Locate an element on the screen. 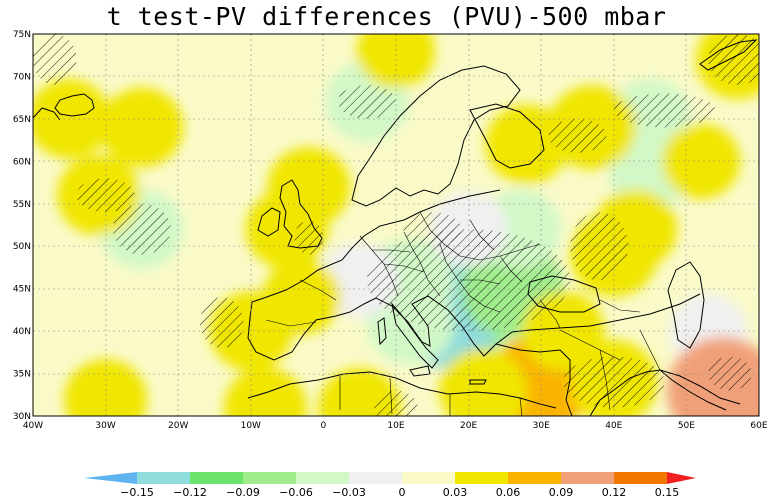 Image resolution: width=773 pixels, height=504 pixels. colorbar-label: −0.12 is located at coordinates (190, 492).